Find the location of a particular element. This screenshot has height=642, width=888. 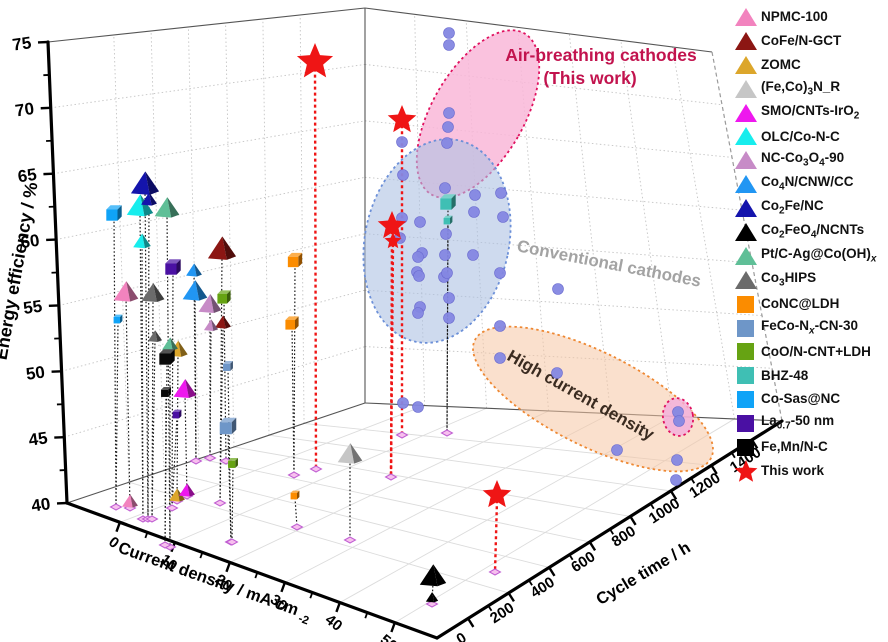

legend-item-1: NPMC-100 is located at coordinates (809, 17).